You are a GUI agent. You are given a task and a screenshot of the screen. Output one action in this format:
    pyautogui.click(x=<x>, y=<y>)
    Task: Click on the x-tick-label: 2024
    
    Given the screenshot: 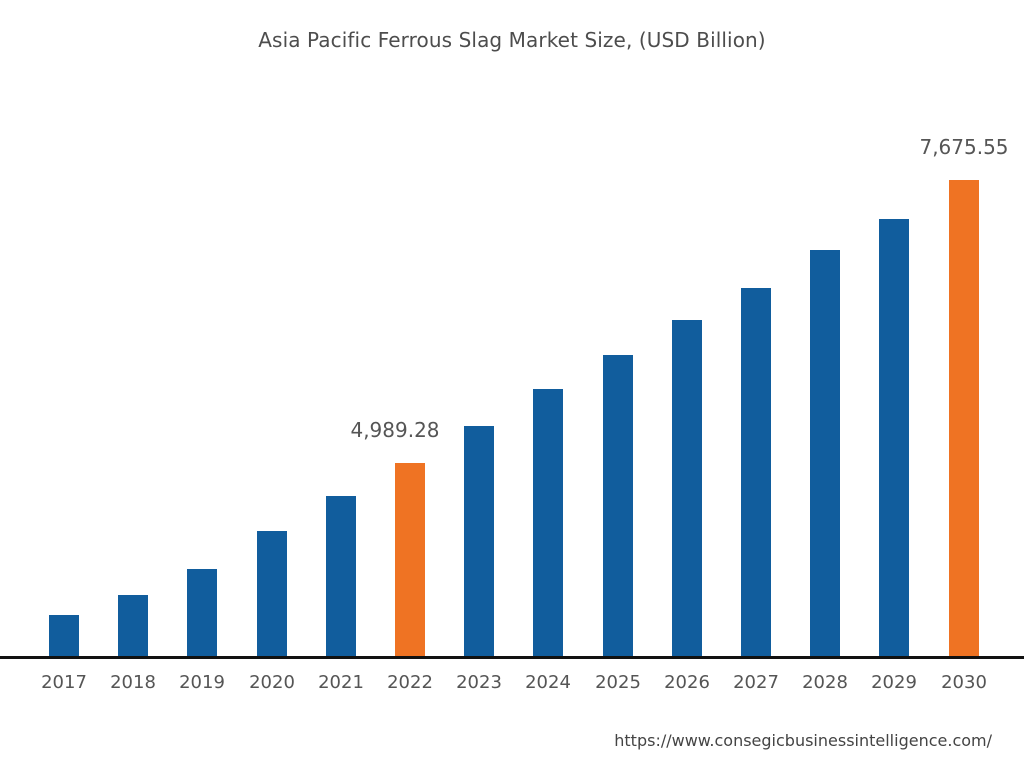 What is the action you would take?
    pyautogui.click(x=548, y=682)
    